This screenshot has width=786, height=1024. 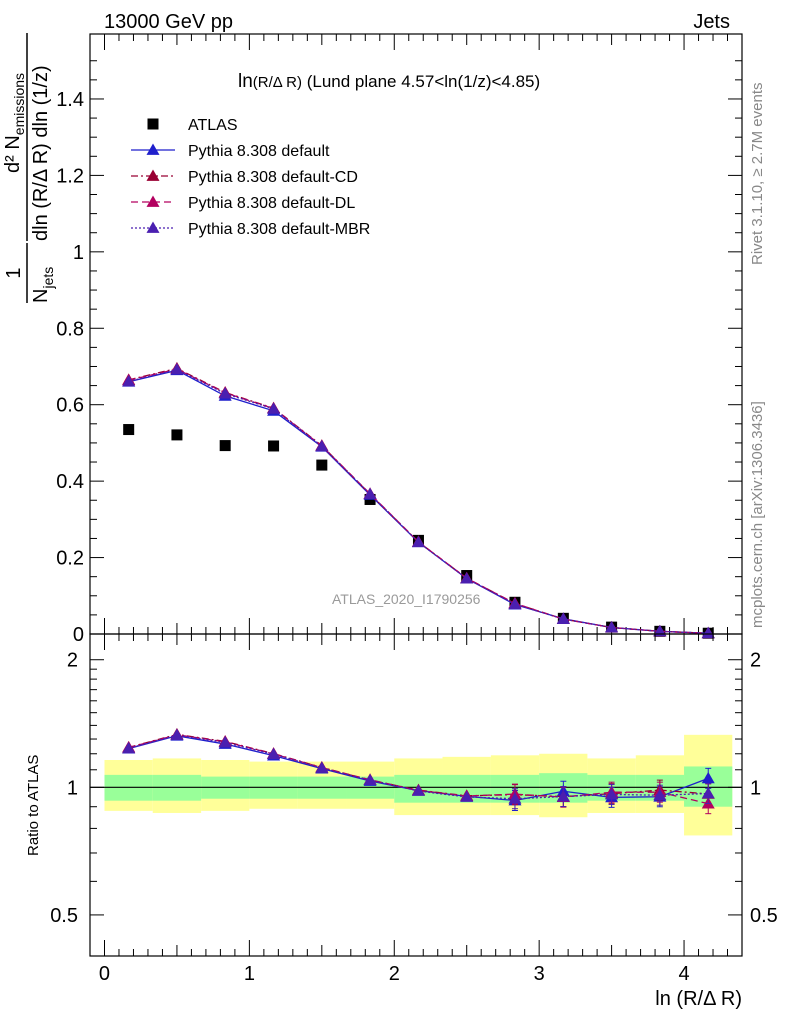 I want to click on mcplots-label: mcplots.cern.ch [arXiv:1306.3436], so click(x=757, y=514).